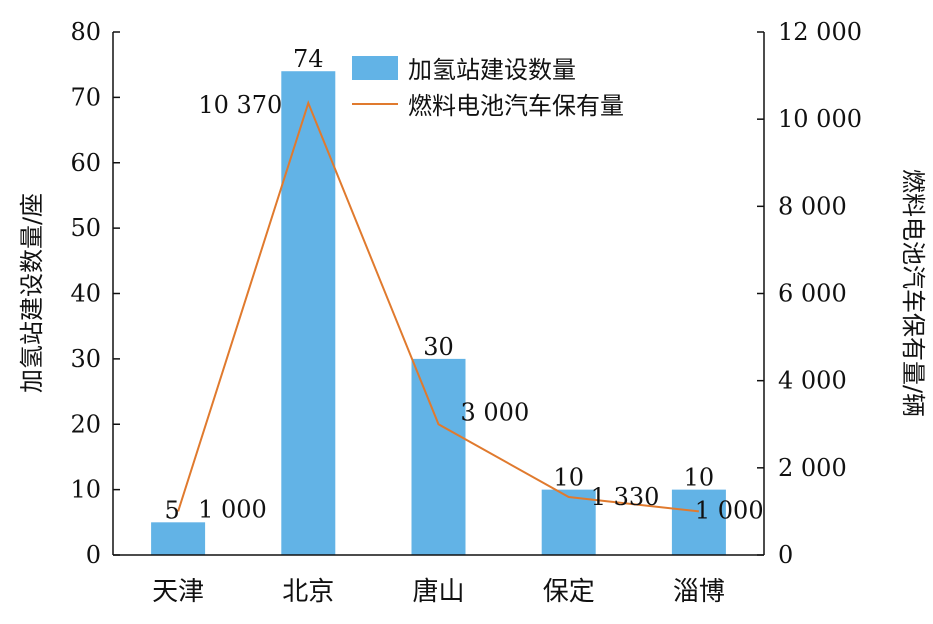  What do you see at coordinates (488, 88) in the screenshot?
I see `legend: 加氢站建设数量 燃料电池汽车保有量` at bounding box center [488, 88].